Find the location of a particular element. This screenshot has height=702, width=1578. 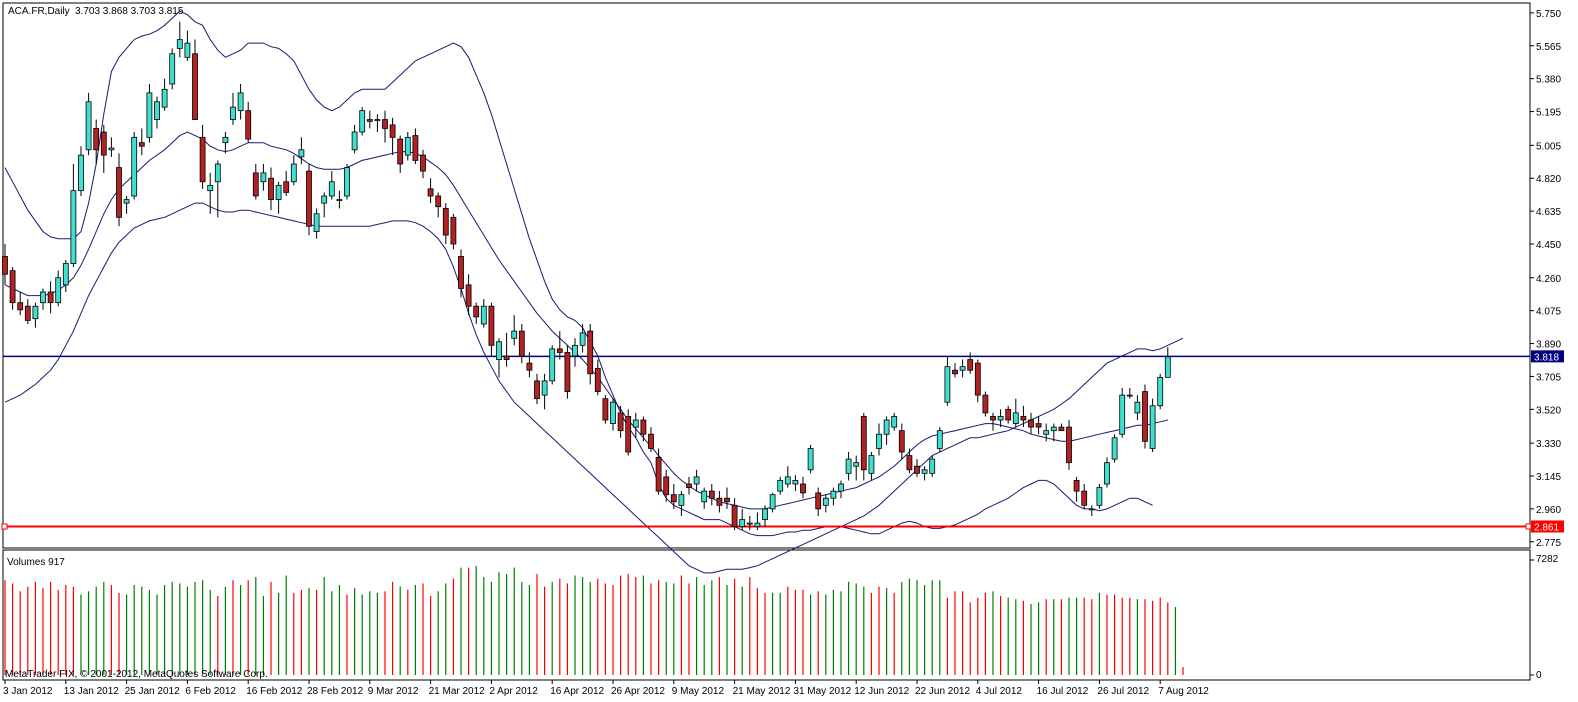

time-tick-label: 26 Apr 2012 is located at coordinates (638, 691).